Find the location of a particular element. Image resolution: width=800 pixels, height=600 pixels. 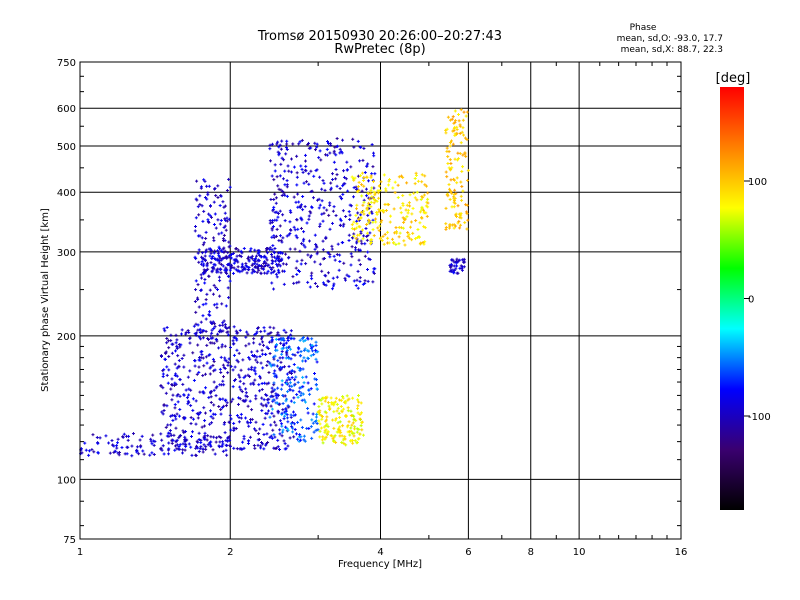

phase-stats-heading: Phase is located at coordinates (643, 28).